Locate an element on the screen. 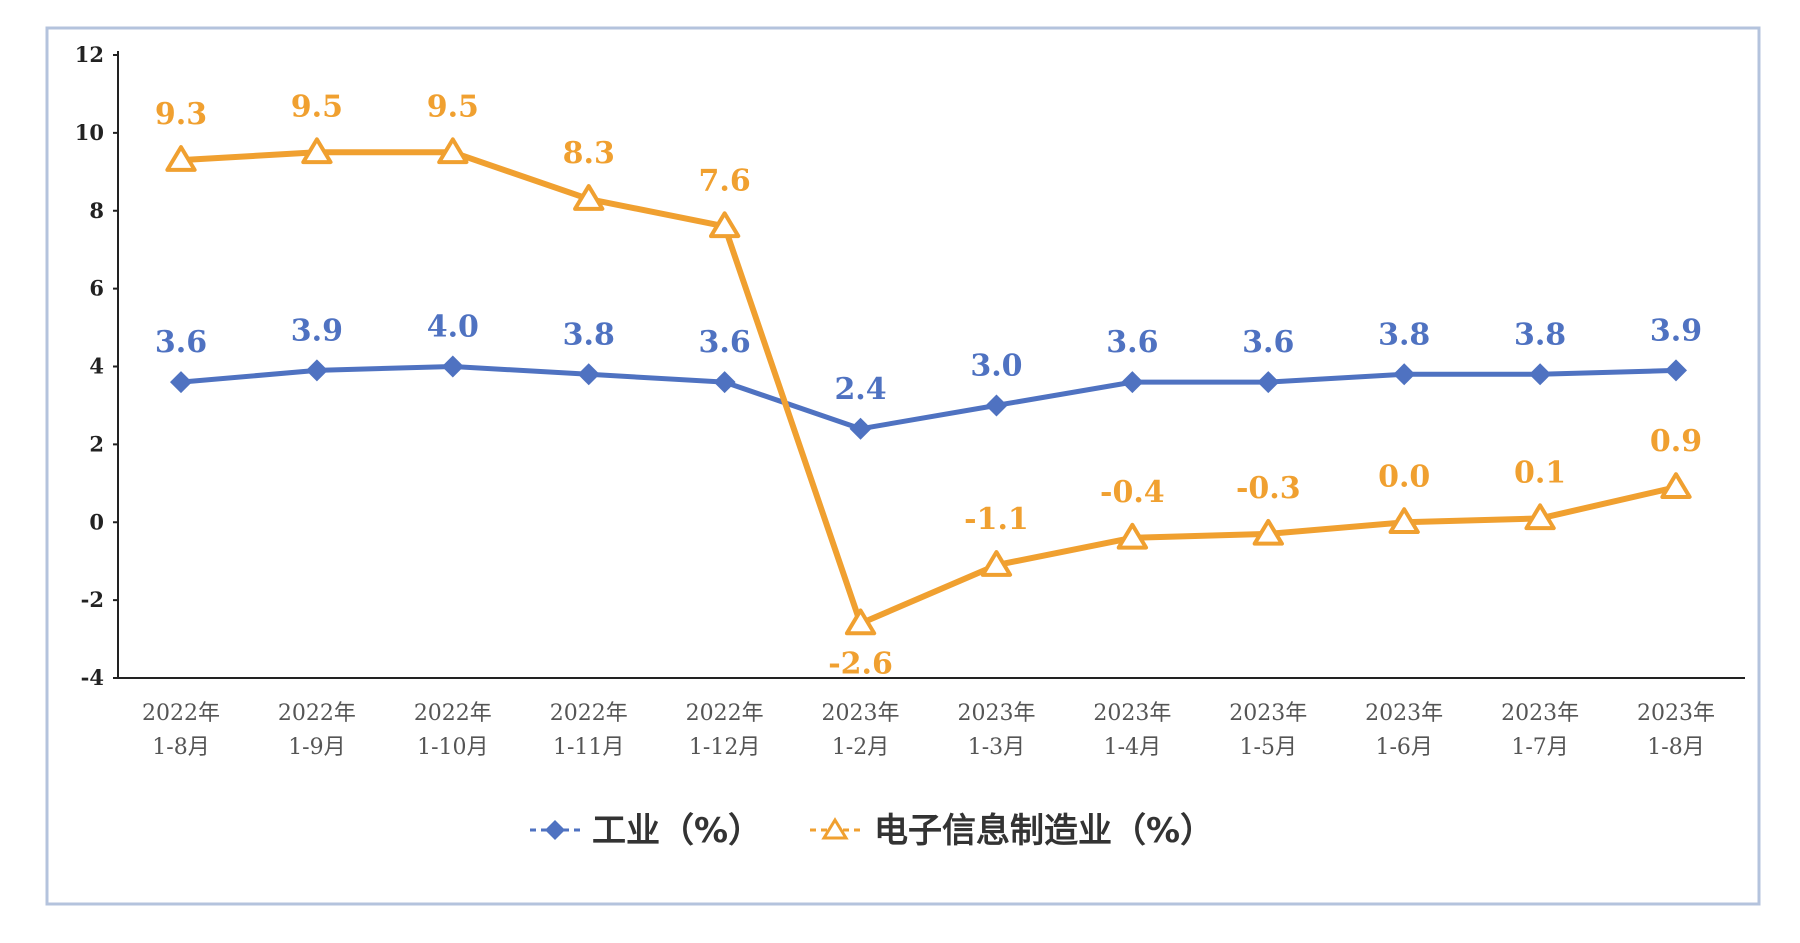 This screenshot has width=1800, height=943. y-tick-label: 2 is located at coordinates (96, 443).